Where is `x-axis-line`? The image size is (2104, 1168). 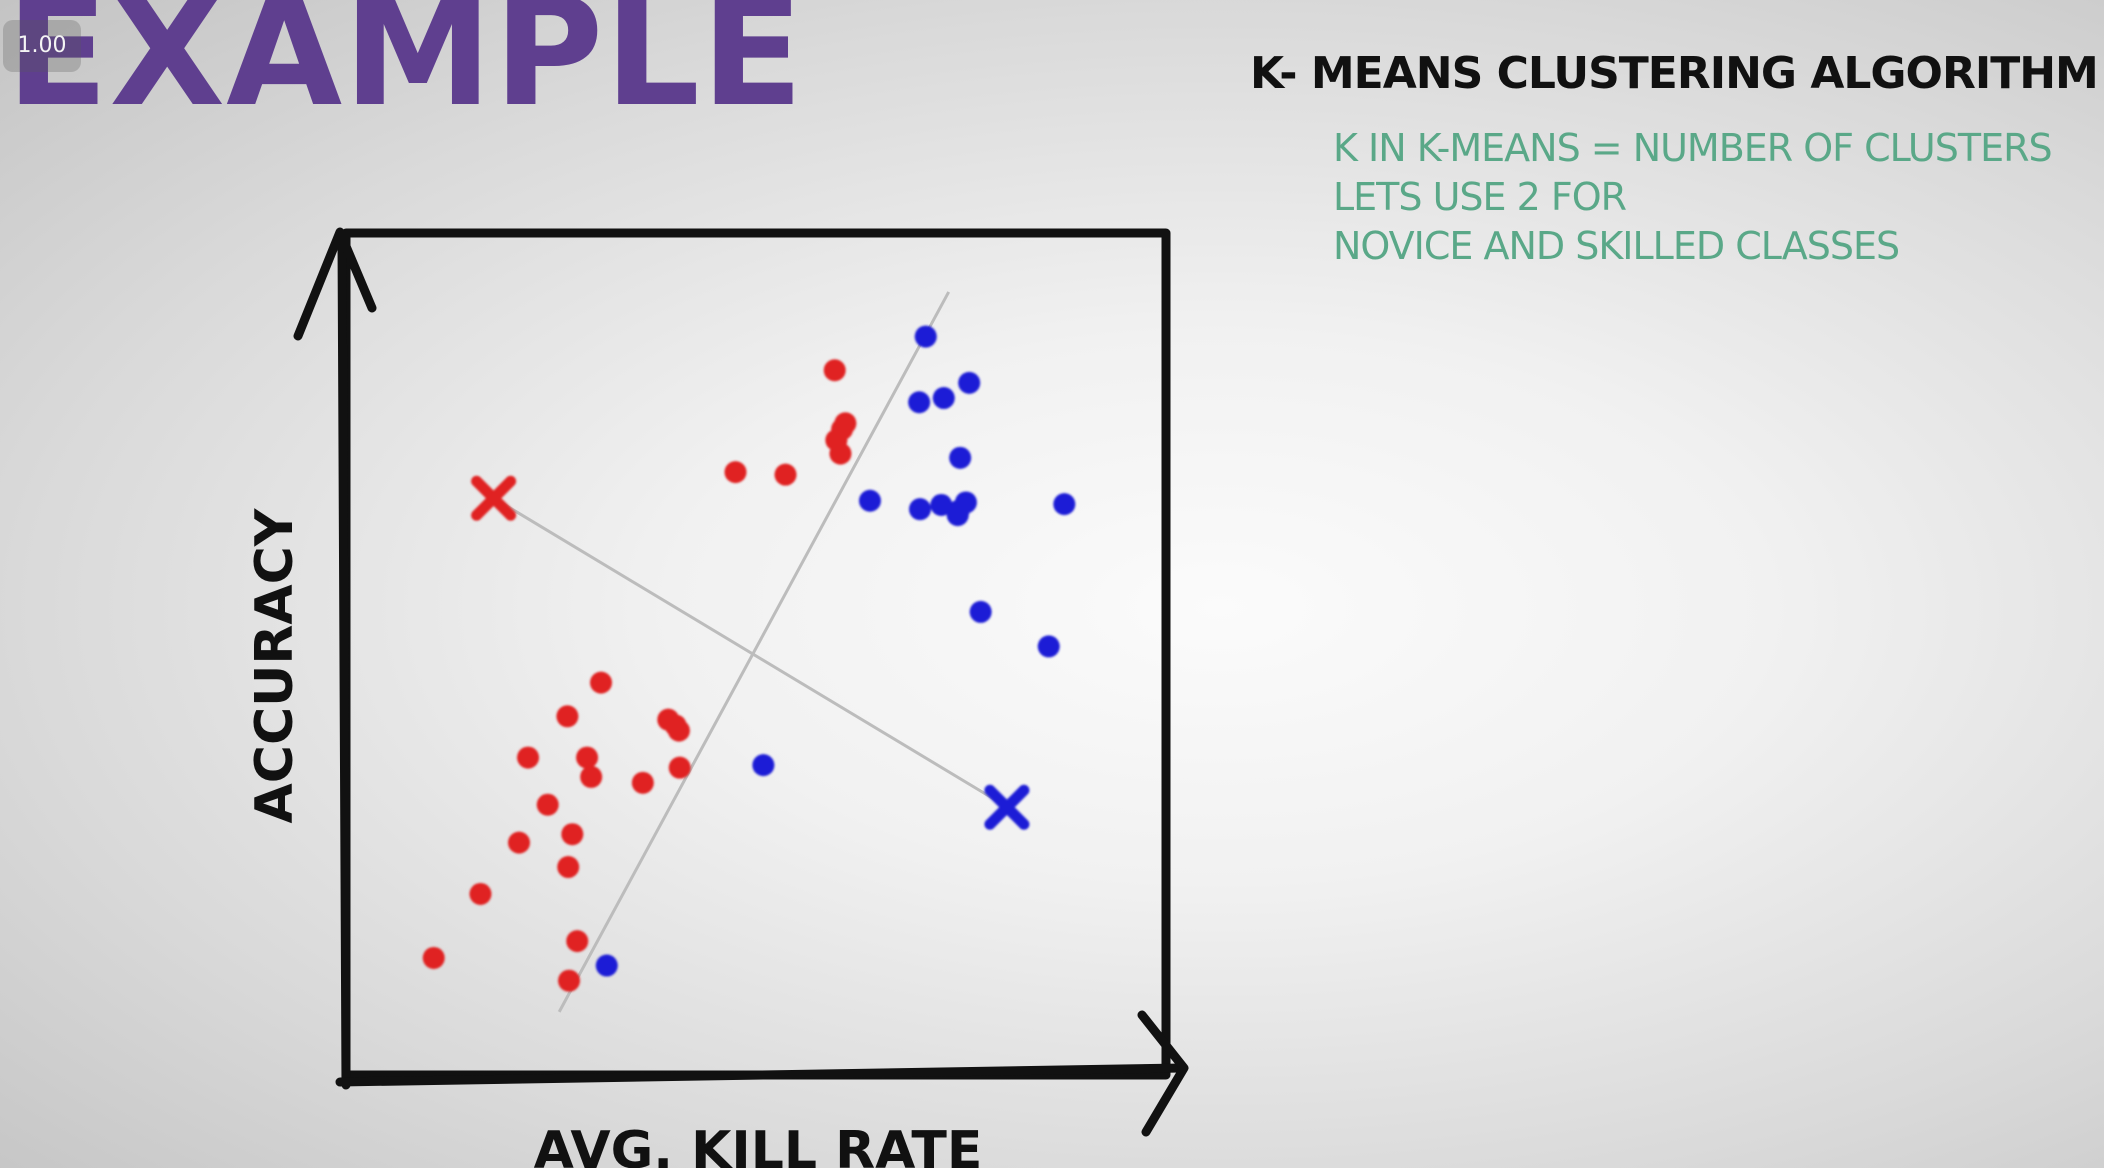
x-axis-line is located at coordinates (761, 1075).